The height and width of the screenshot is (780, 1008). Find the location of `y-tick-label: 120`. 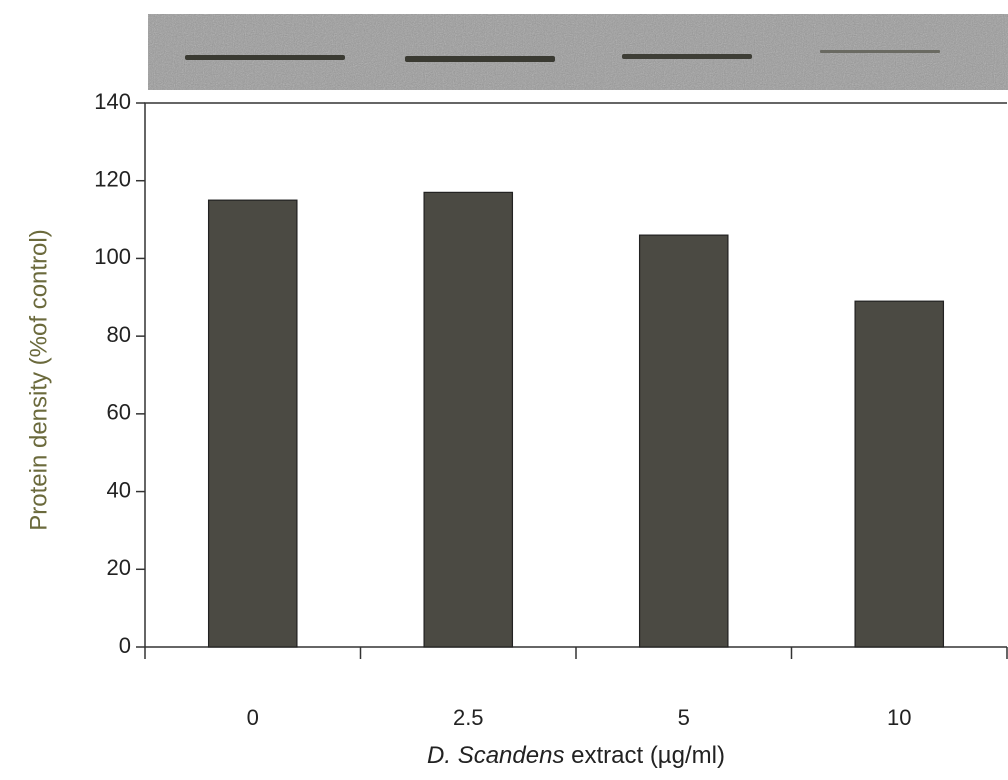

y-tick-label: 120 is located at coordinates (112, 179).